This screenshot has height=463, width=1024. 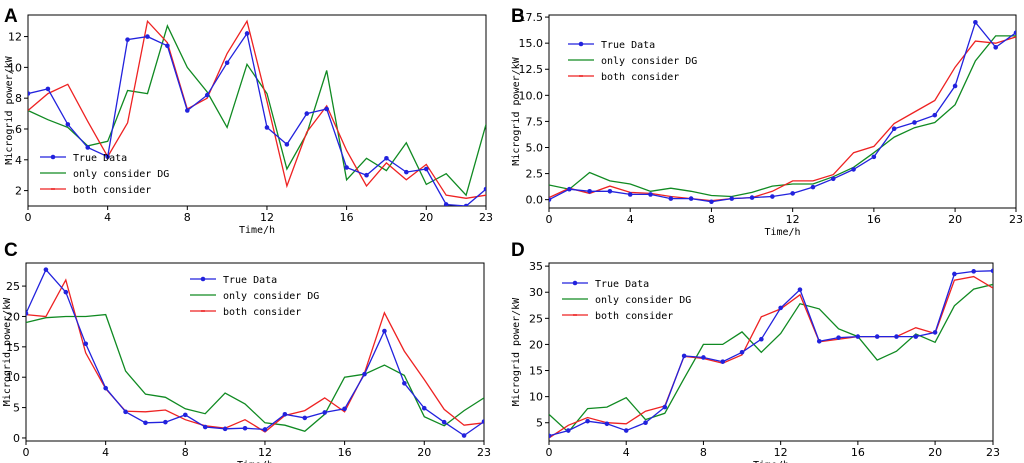 I want to click on panel-letter: B, so click(x=518, y=16).